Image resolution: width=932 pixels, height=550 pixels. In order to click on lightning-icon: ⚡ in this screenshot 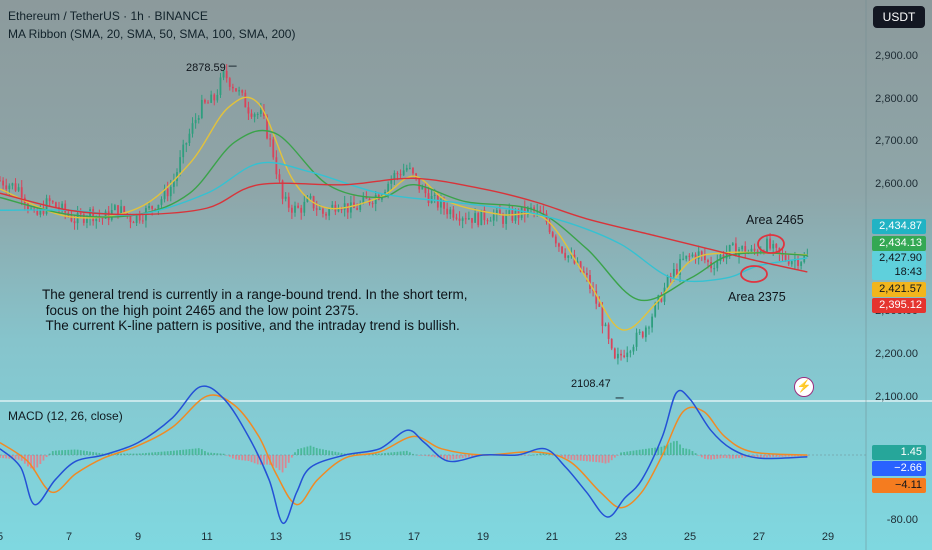, I will do `click(804, 387)`.